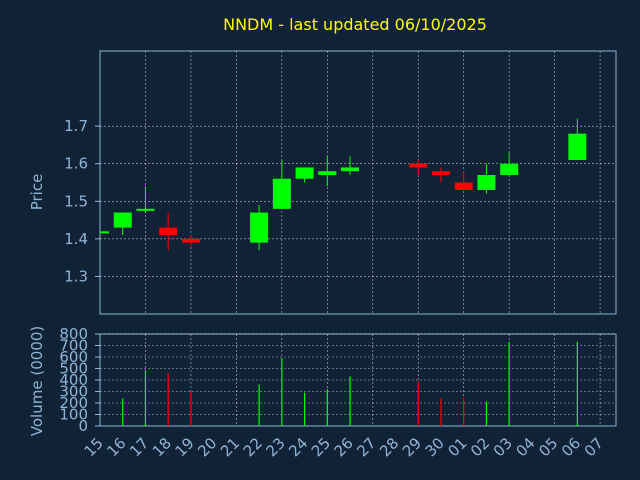 The height and width of the screenshot is (480, 640). What do you see at coordinates (73, 392) in the screenshot?
I see `volume-tick-label: 300` at bounding box center [73, 392].